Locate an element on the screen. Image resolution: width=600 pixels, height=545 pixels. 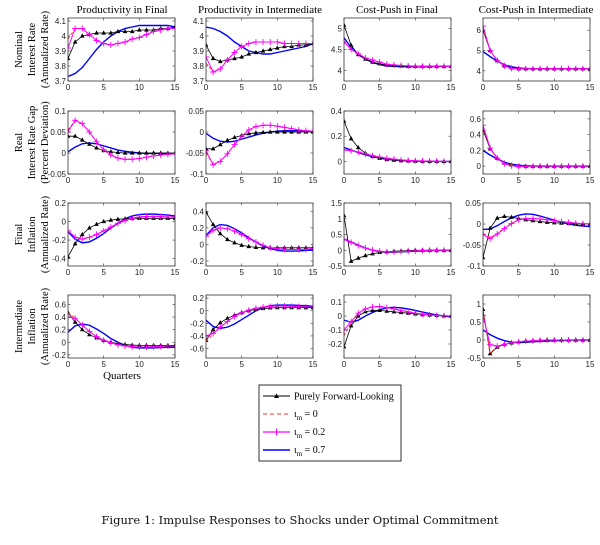
x-tick-label: 5 is located at coordinates (379, 364).